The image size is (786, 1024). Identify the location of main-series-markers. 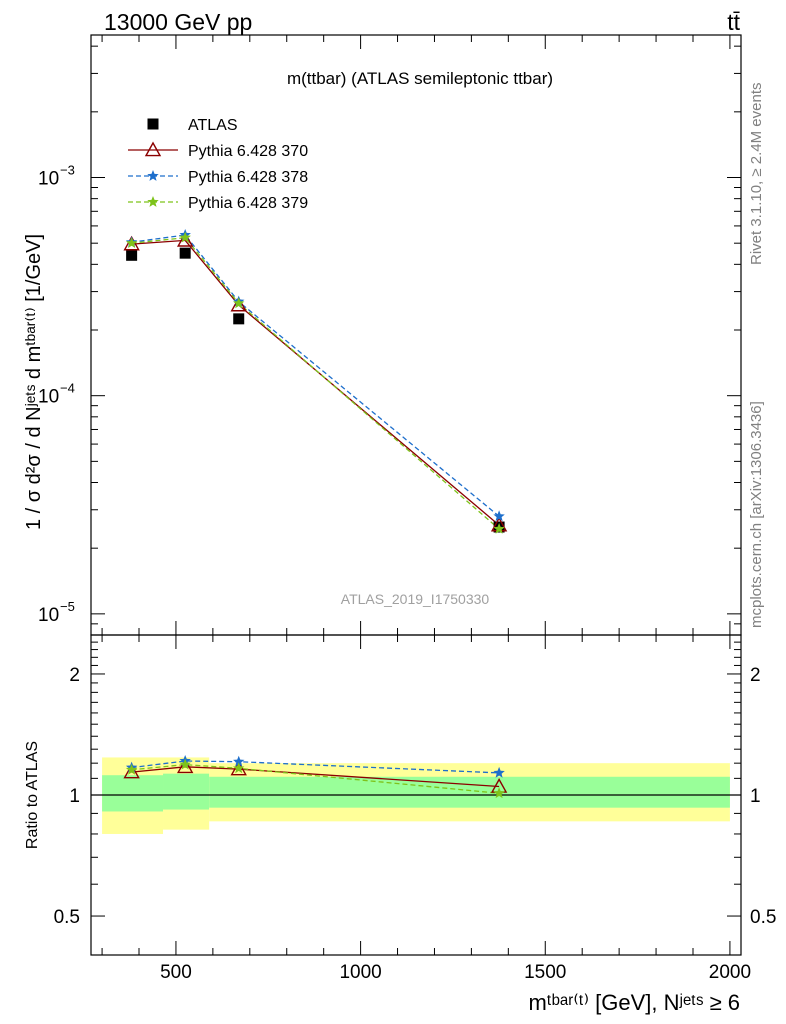
(315, 381).